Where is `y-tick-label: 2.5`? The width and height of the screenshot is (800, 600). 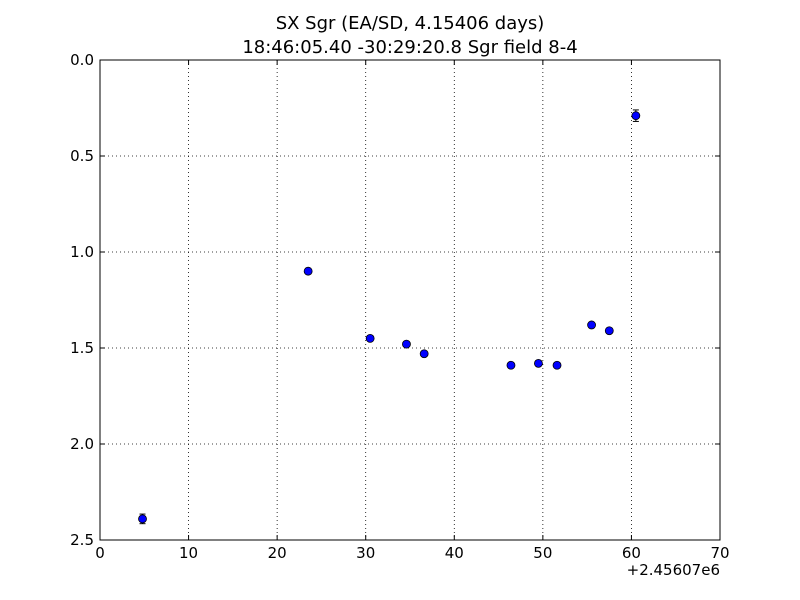 y-tick-label: 2.5 is located at coordinates (82, 540).